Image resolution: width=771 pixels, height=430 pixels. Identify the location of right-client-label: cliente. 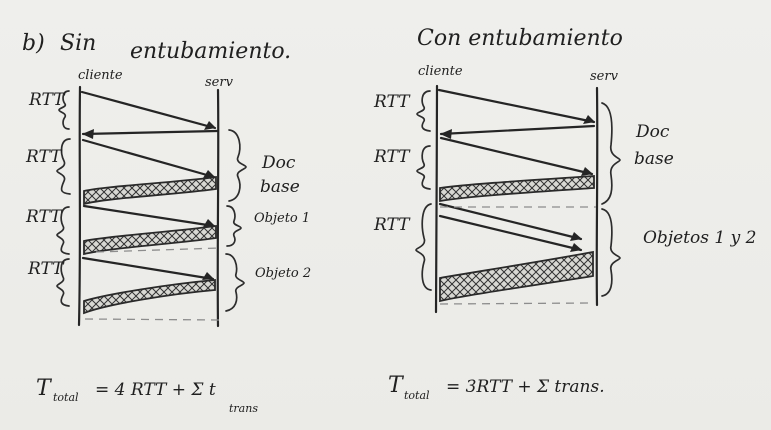
(440, 71).